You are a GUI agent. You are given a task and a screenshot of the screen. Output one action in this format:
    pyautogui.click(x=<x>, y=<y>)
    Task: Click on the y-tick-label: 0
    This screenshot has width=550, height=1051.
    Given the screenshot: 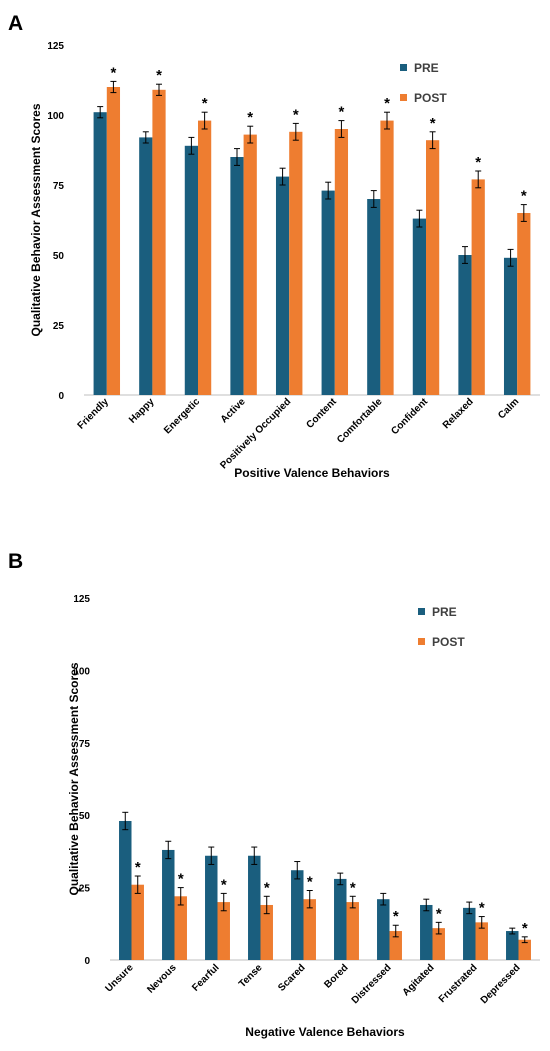 What is the action you would take?
    pyautogui.click(x=61, y=396)
    